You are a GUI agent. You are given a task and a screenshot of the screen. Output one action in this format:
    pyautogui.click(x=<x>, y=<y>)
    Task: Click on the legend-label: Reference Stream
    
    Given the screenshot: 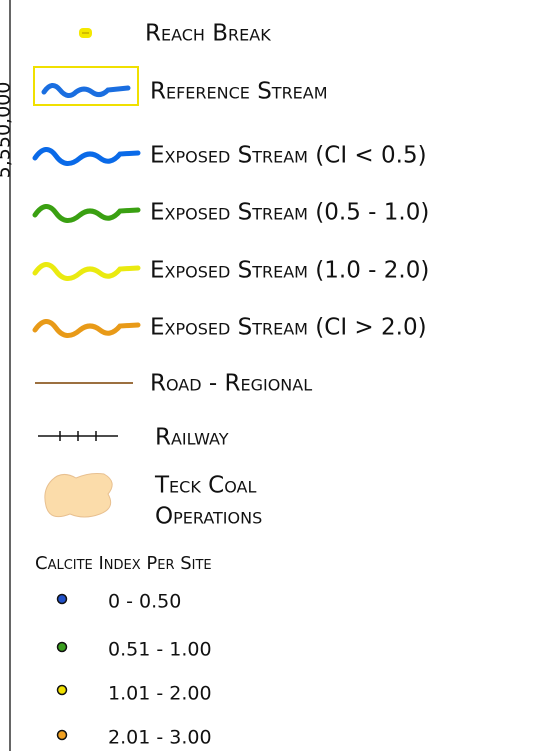 What is the action you would take?
    pyautogui.click(x=239, y=92)
    